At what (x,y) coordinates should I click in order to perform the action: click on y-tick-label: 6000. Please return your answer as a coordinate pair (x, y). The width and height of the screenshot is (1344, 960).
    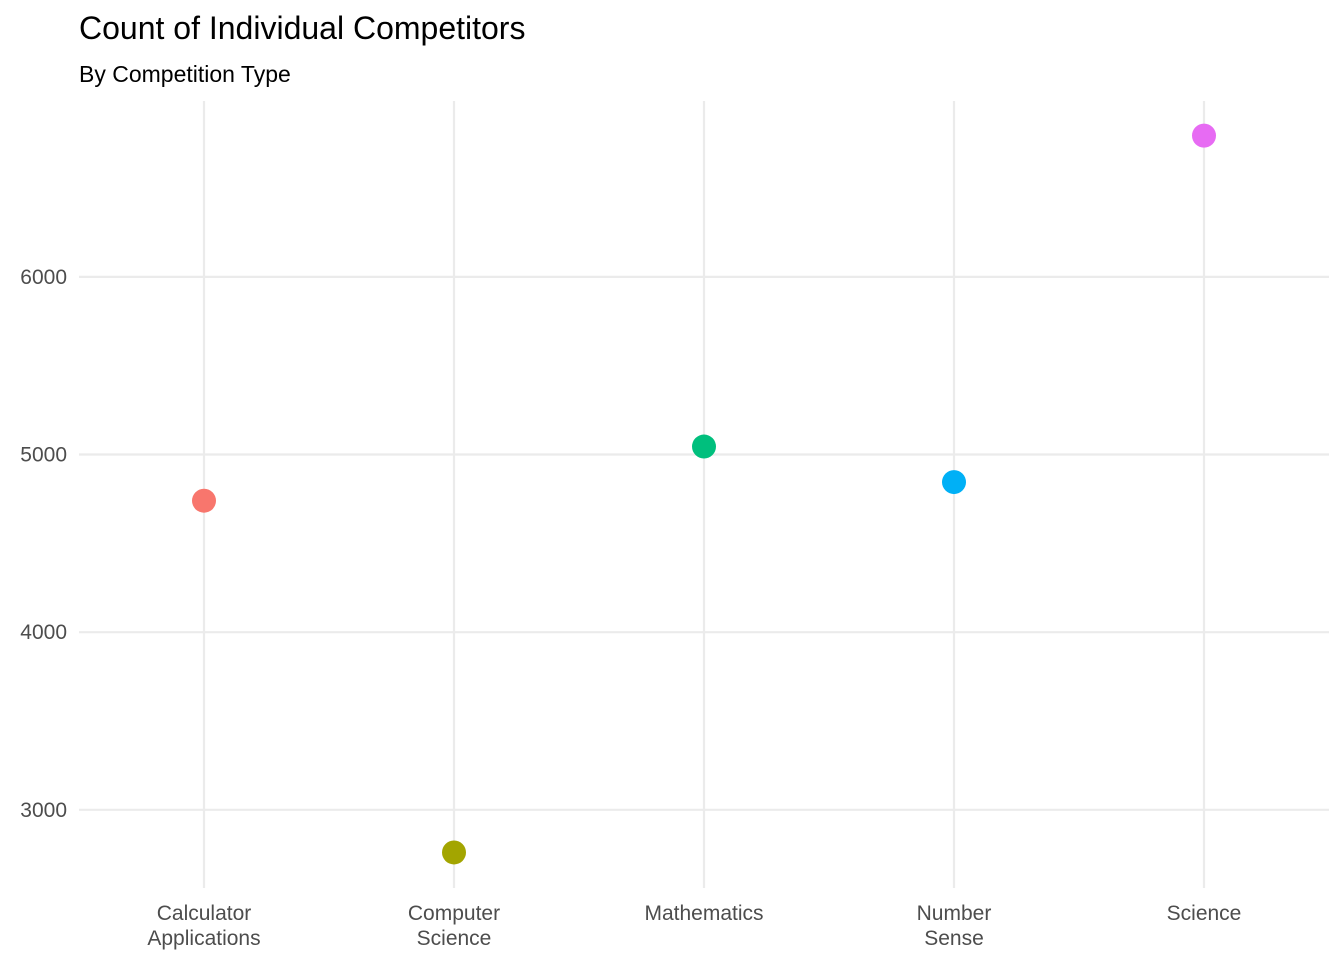
    Looking at the image, I should click on (43, 277).